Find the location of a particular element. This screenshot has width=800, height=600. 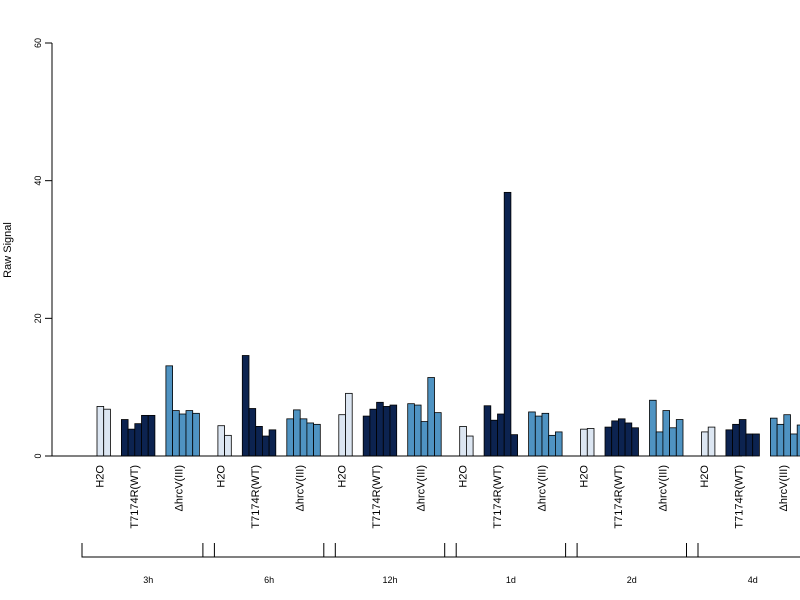

group-label: 6h is located at coordinates (269, 580).